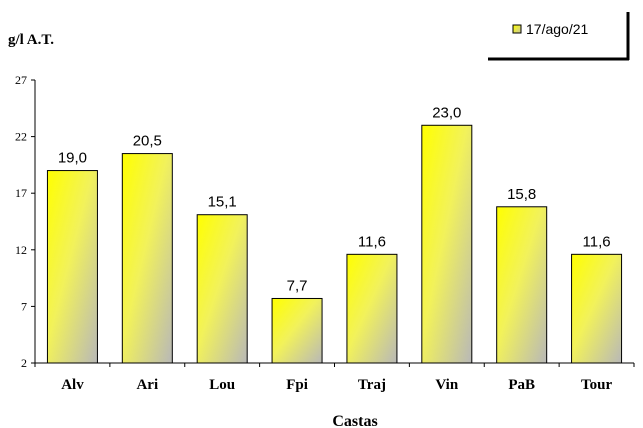  What do you see at coordinates (21, 137) in the screenshot?
I see `y-tick-label-4: 22` at bounding box center [21, 137].